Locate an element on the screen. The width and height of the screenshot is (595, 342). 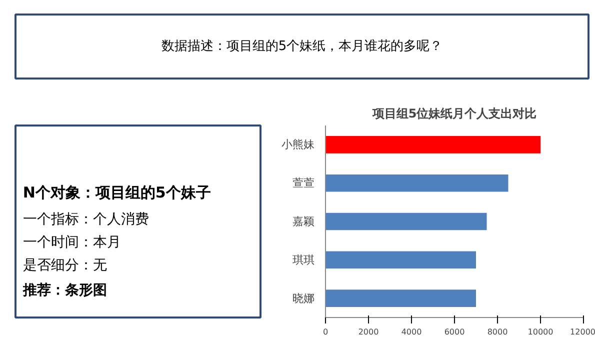
text: 是否细分：无 is located at coordinates (64, 266).